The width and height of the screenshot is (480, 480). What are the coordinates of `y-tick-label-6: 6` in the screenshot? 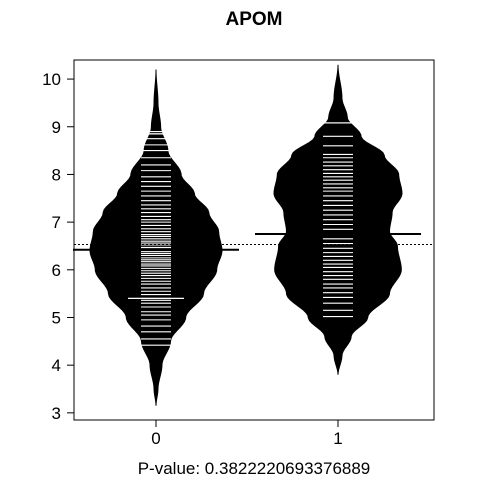 It's located at (56, 270).